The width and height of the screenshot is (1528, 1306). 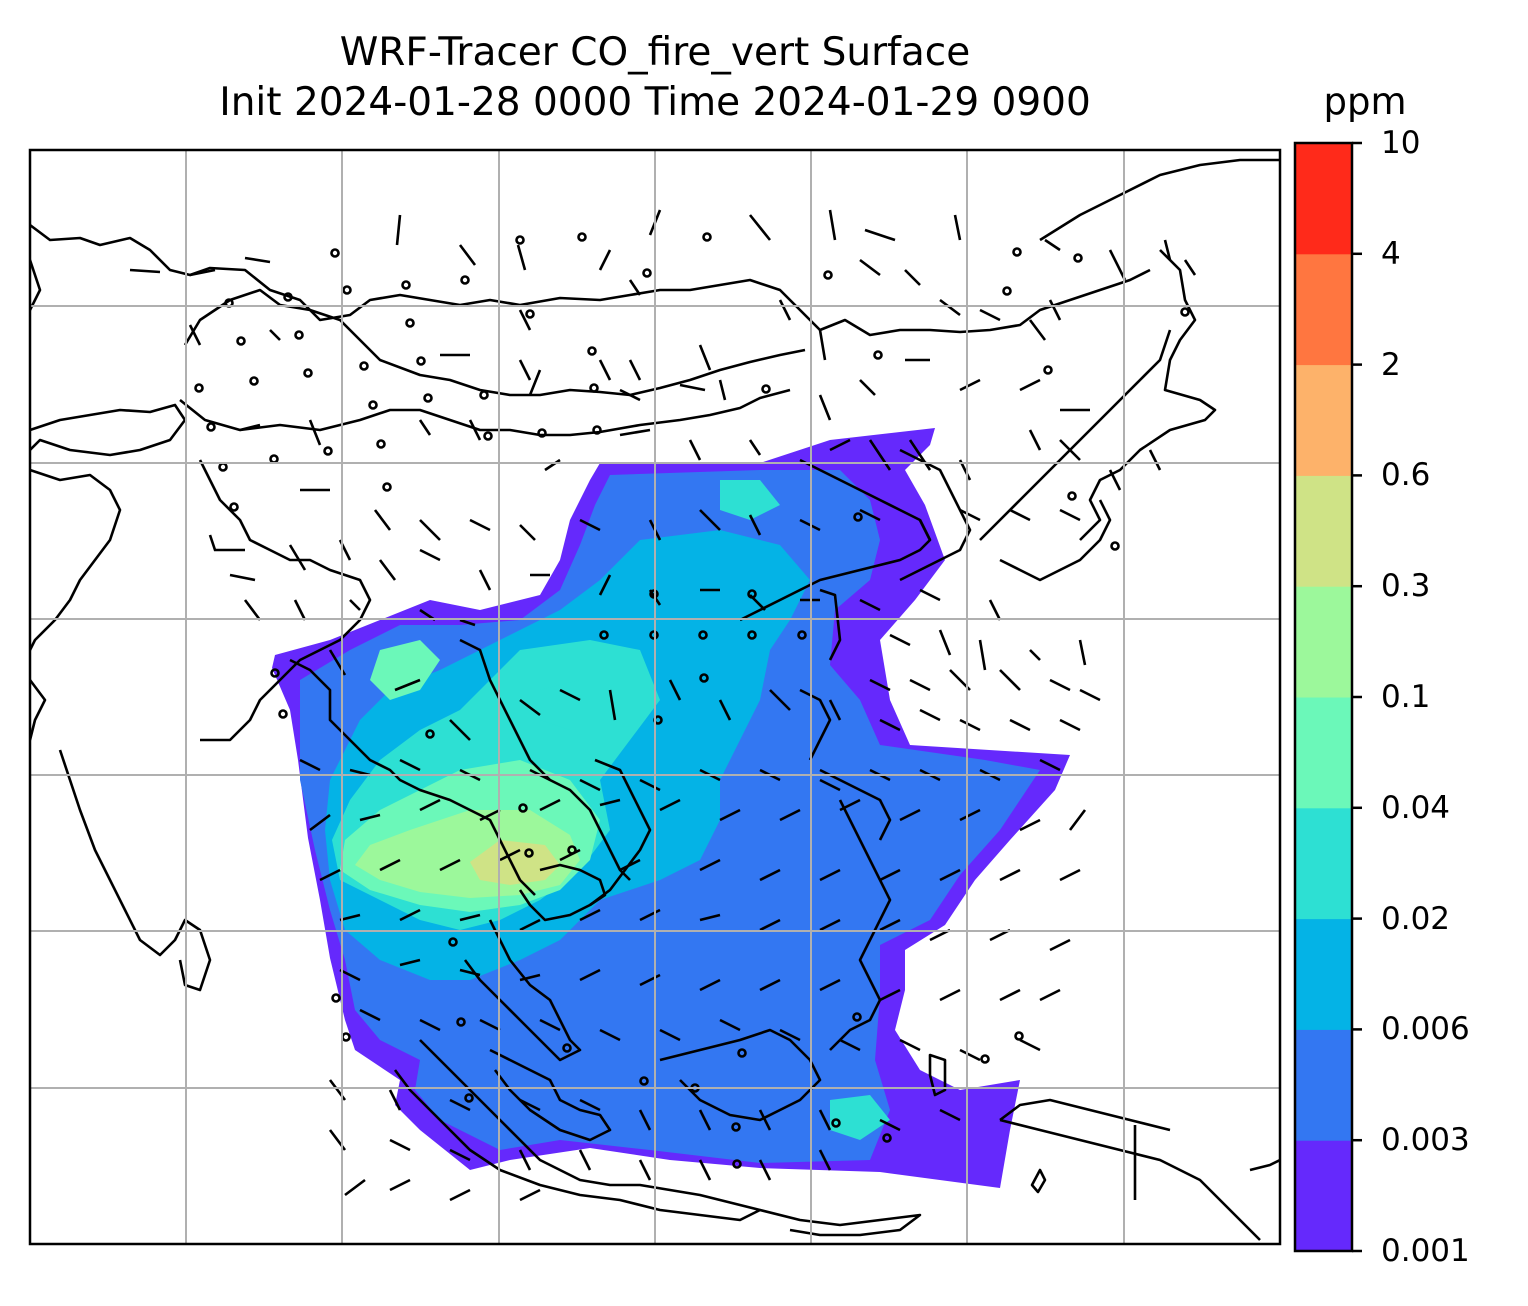 I want to click on colorbar-tick-label: 0.04, so click(x=1416, y=807).